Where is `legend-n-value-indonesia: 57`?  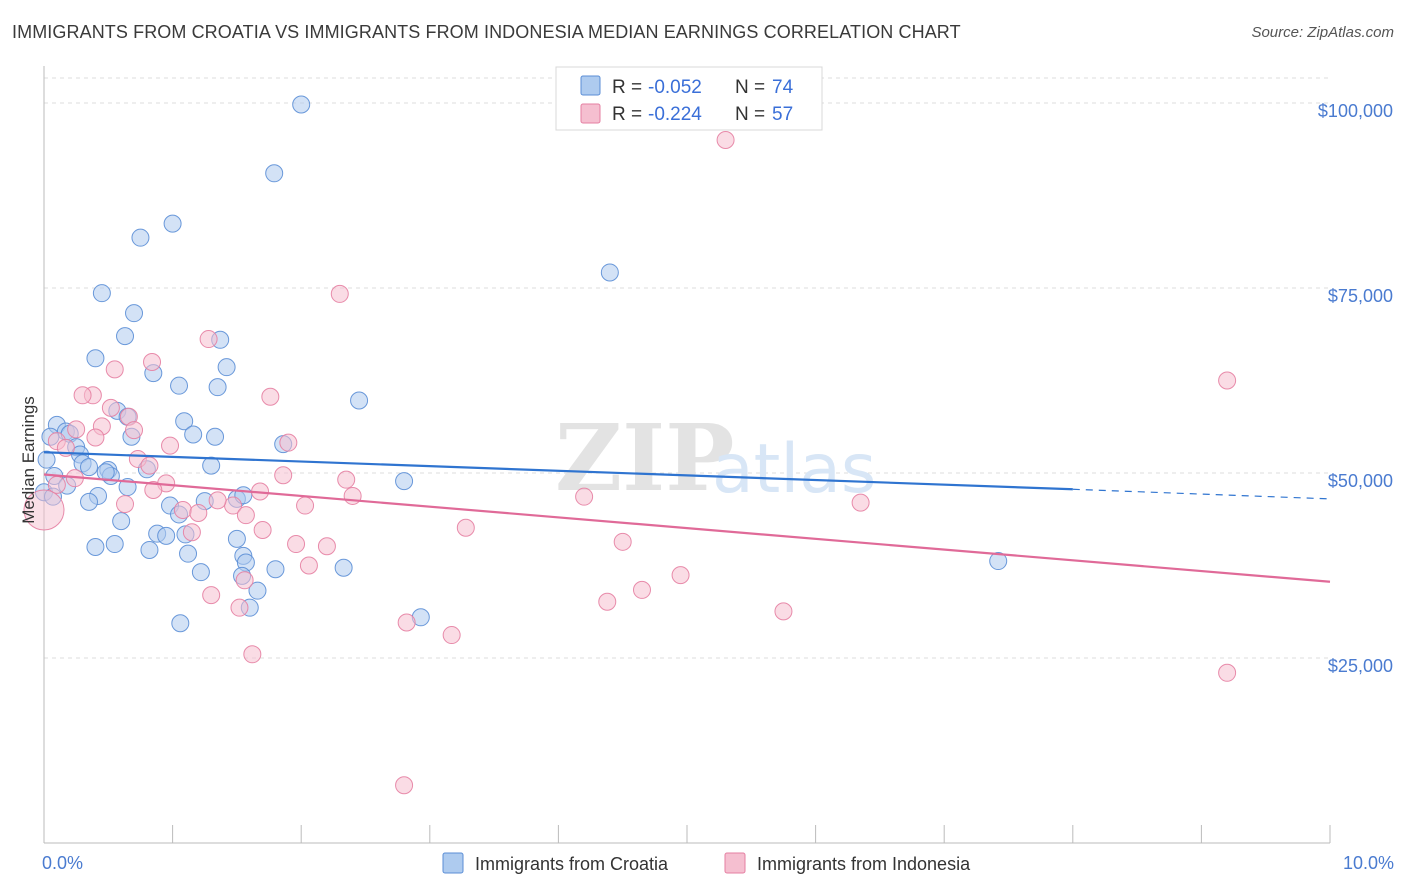 legend-n-value-indonesia: 57 is located at coordinates (782, 114).